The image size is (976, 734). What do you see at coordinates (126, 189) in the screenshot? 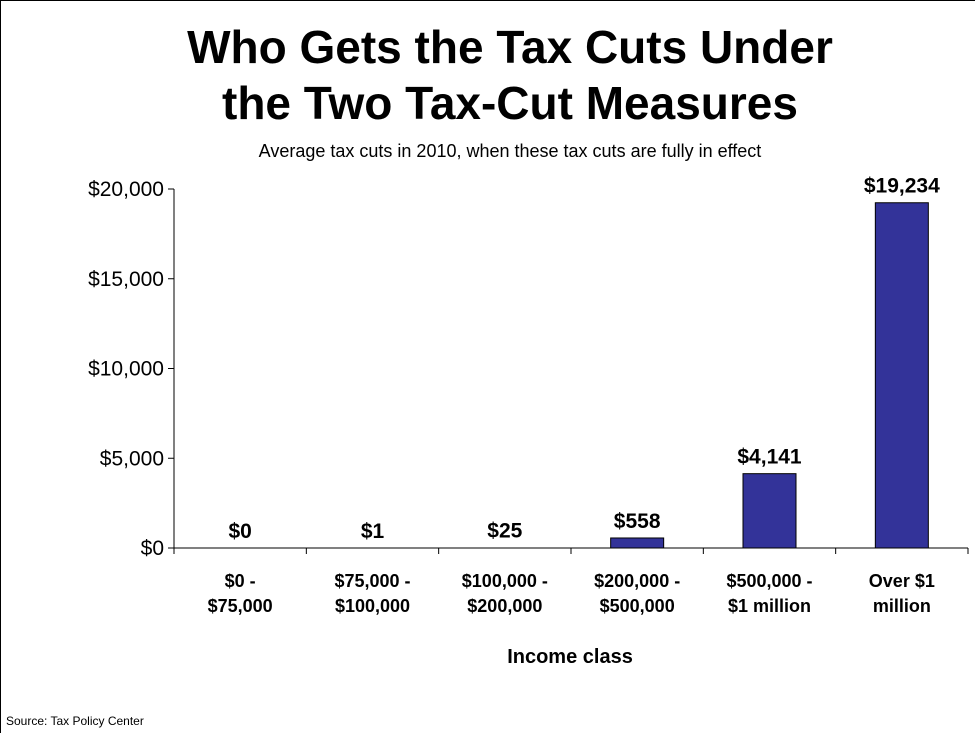
I see `y-tick-label: $20,000` at bounding box center [126, 189].